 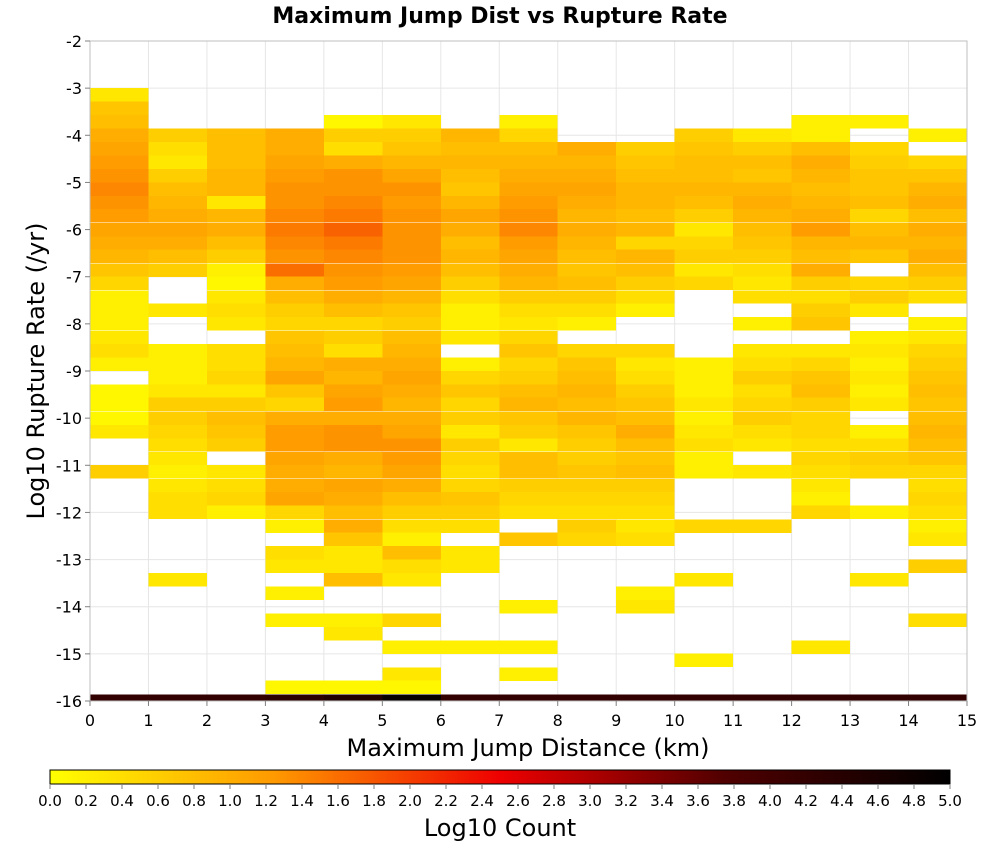 What do you see at coordinates (194, 801) in the screenshot?
I see `colorbar-tick-label: 0.8` at bounding box center [194, 801].